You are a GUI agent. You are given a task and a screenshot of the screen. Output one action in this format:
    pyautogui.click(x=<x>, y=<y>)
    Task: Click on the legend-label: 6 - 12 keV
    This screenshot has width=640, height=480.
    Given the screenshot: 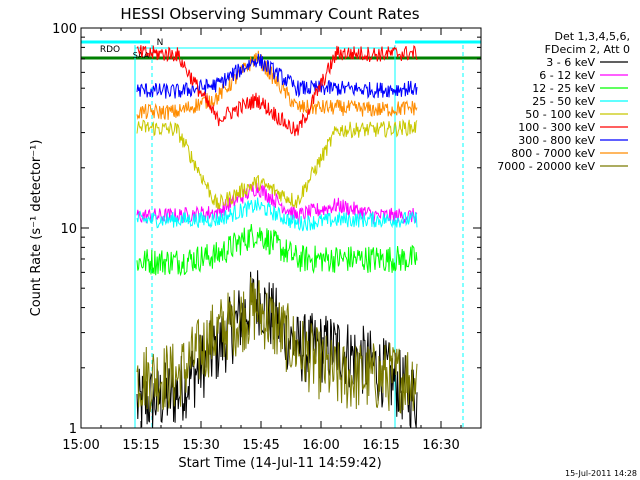 What is the action you would take?
    pyautogui.click(x=567, y=75)
    